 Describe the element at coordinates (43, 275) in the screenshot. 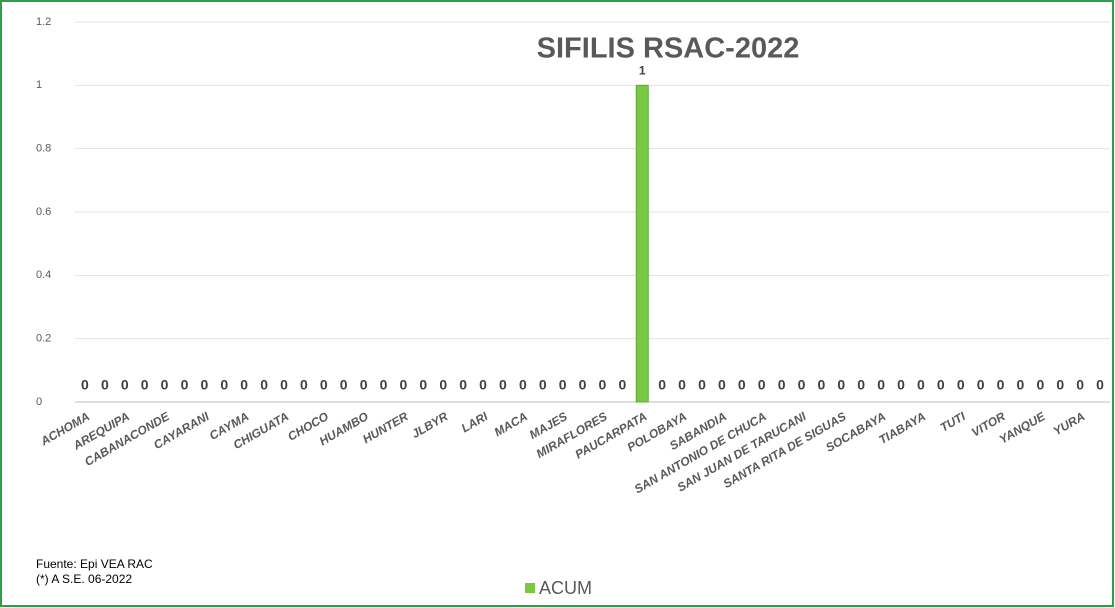

I see `y-tick-label: 0.4` at that location.